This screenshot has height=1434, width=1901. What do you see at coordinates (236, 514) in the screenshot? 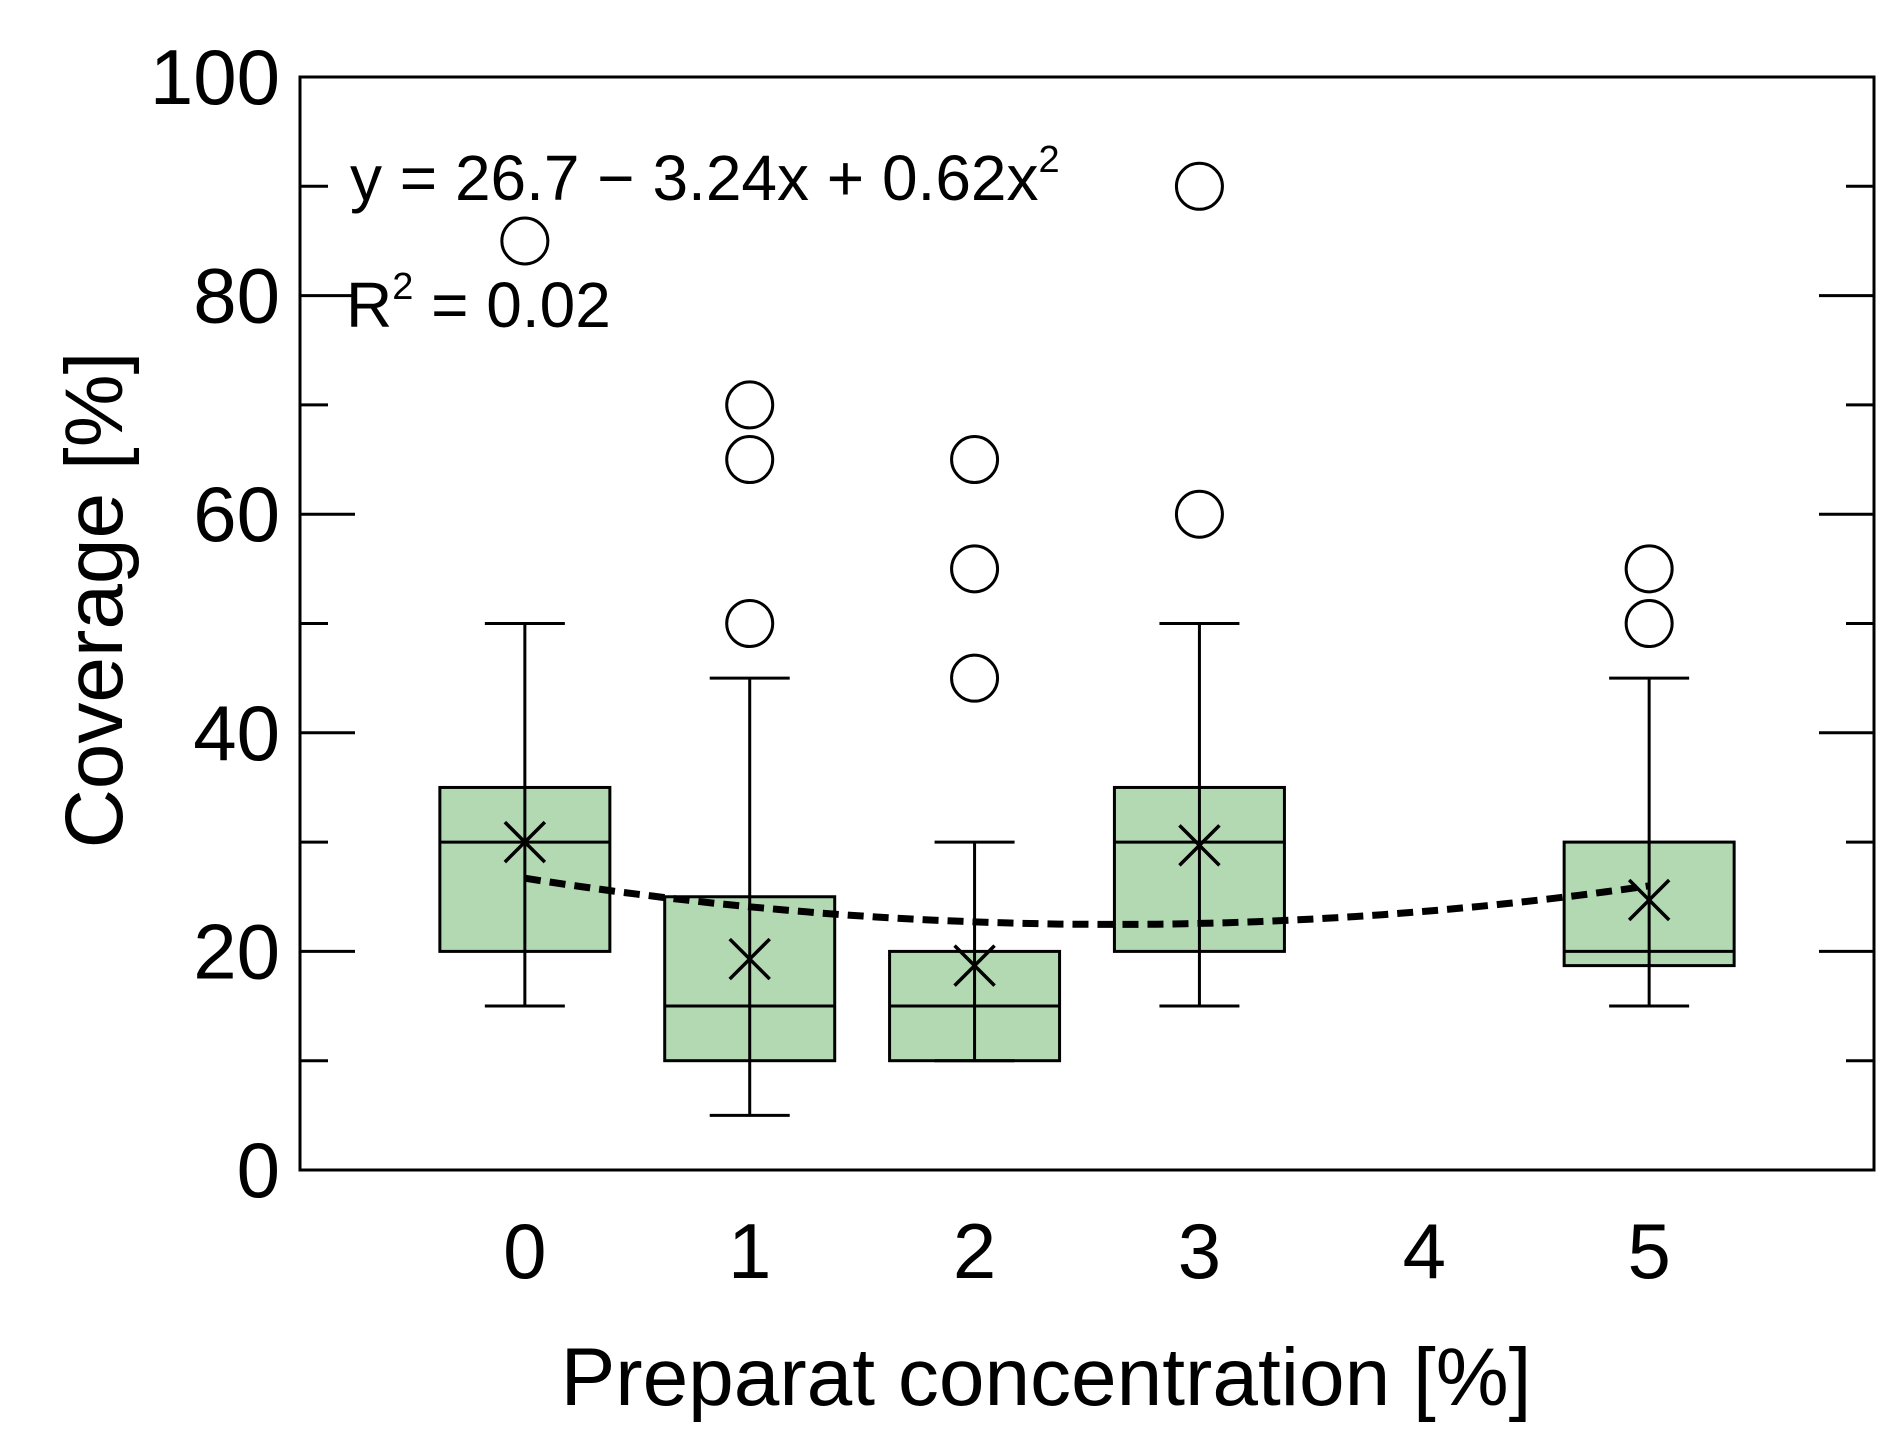
I see `y-tick-label: 60` at bounding box center [236, 514].